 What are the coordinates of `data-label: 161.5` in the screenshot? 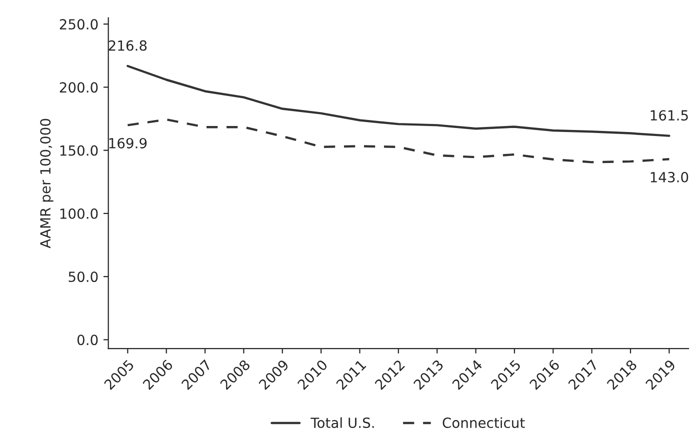 It's located at (669, 115).